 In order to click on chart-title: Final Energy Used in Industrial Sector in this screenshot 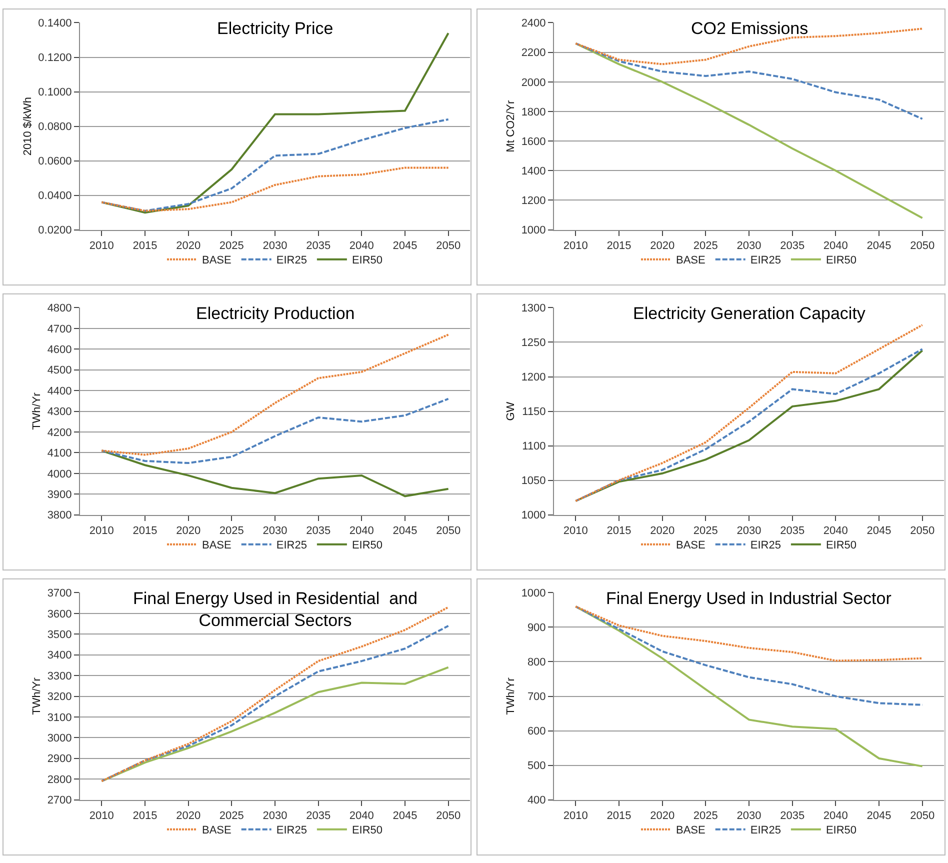, I will do `click(749, 598)`.